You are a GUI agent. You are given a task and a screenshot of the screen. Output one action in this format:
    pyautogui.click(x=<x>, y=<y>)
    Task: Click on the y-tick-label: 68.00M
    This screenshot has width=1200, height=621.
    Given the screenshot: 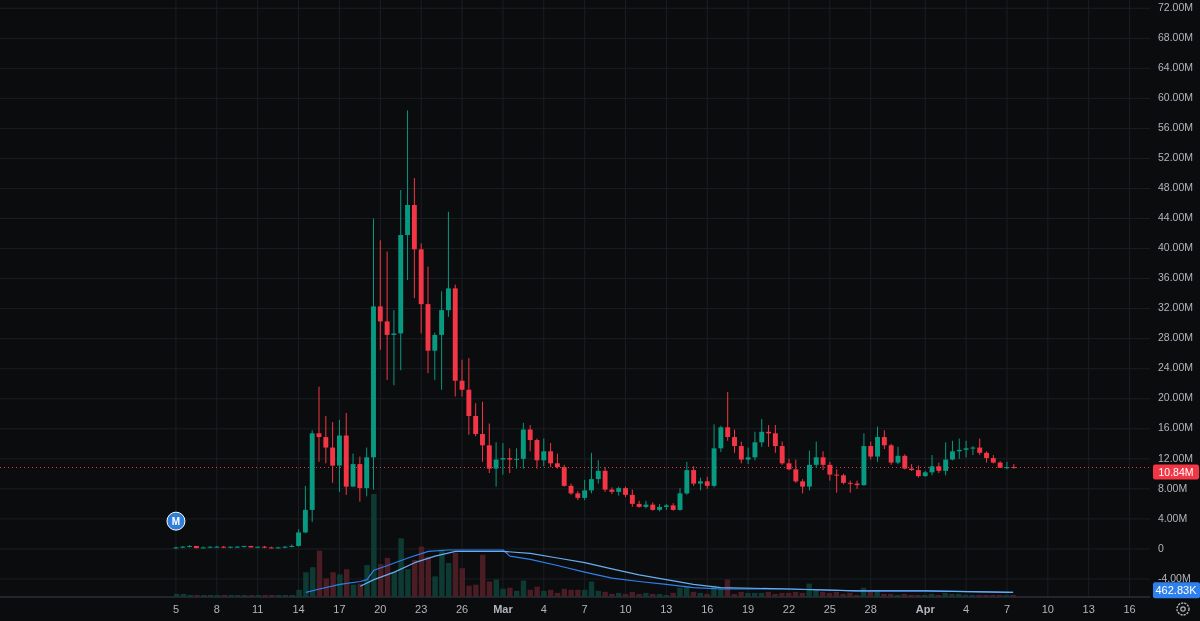 What is the action you would take?
    pyautogui.click(x=1176, y=36)
    